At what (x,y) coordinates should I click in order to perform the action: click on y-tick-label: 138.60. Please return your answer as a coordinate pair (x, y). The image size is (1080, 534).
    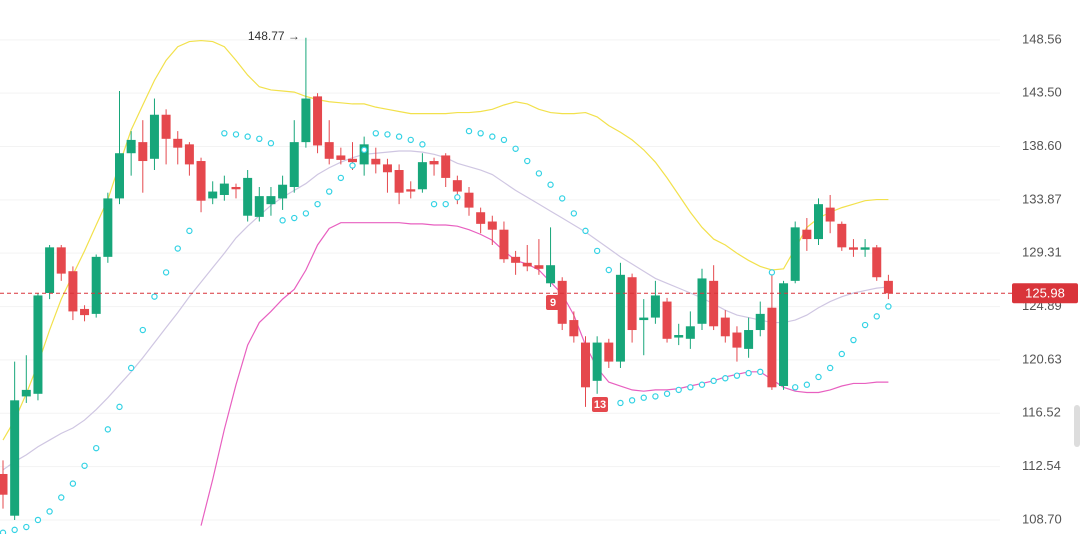
    Looking at the image, I should click on (1042, 145).